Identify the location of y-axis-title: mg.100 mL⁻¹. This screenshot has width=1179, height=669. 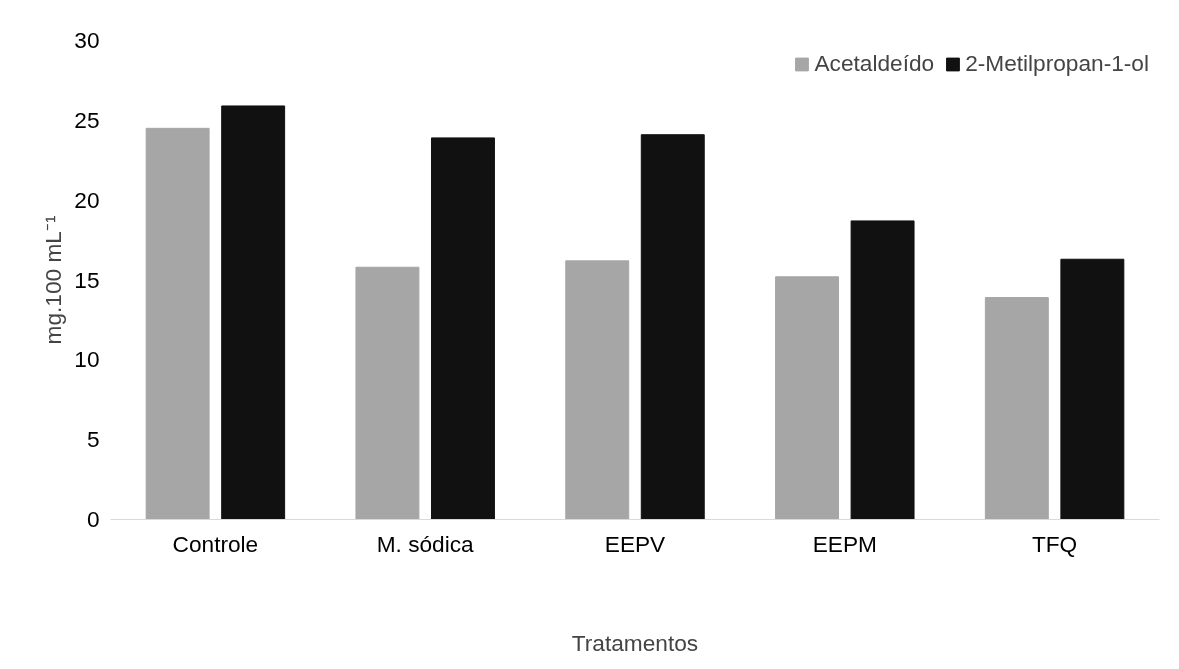
(53, 280).